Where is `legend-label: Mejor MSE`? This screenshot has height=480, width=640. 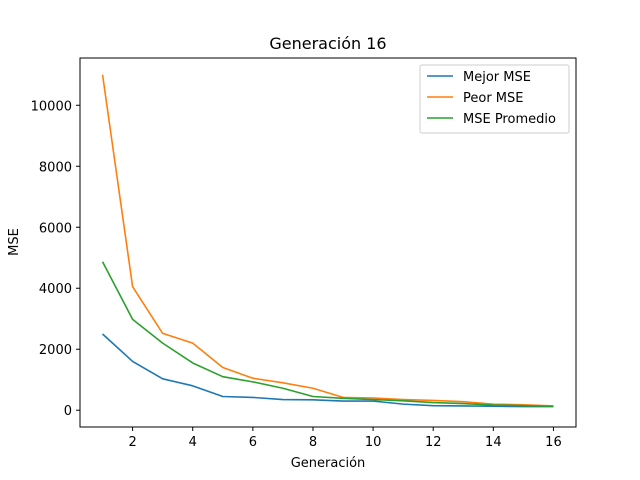
legend-label: Mejor MSE is located at coordinates (497, 77).